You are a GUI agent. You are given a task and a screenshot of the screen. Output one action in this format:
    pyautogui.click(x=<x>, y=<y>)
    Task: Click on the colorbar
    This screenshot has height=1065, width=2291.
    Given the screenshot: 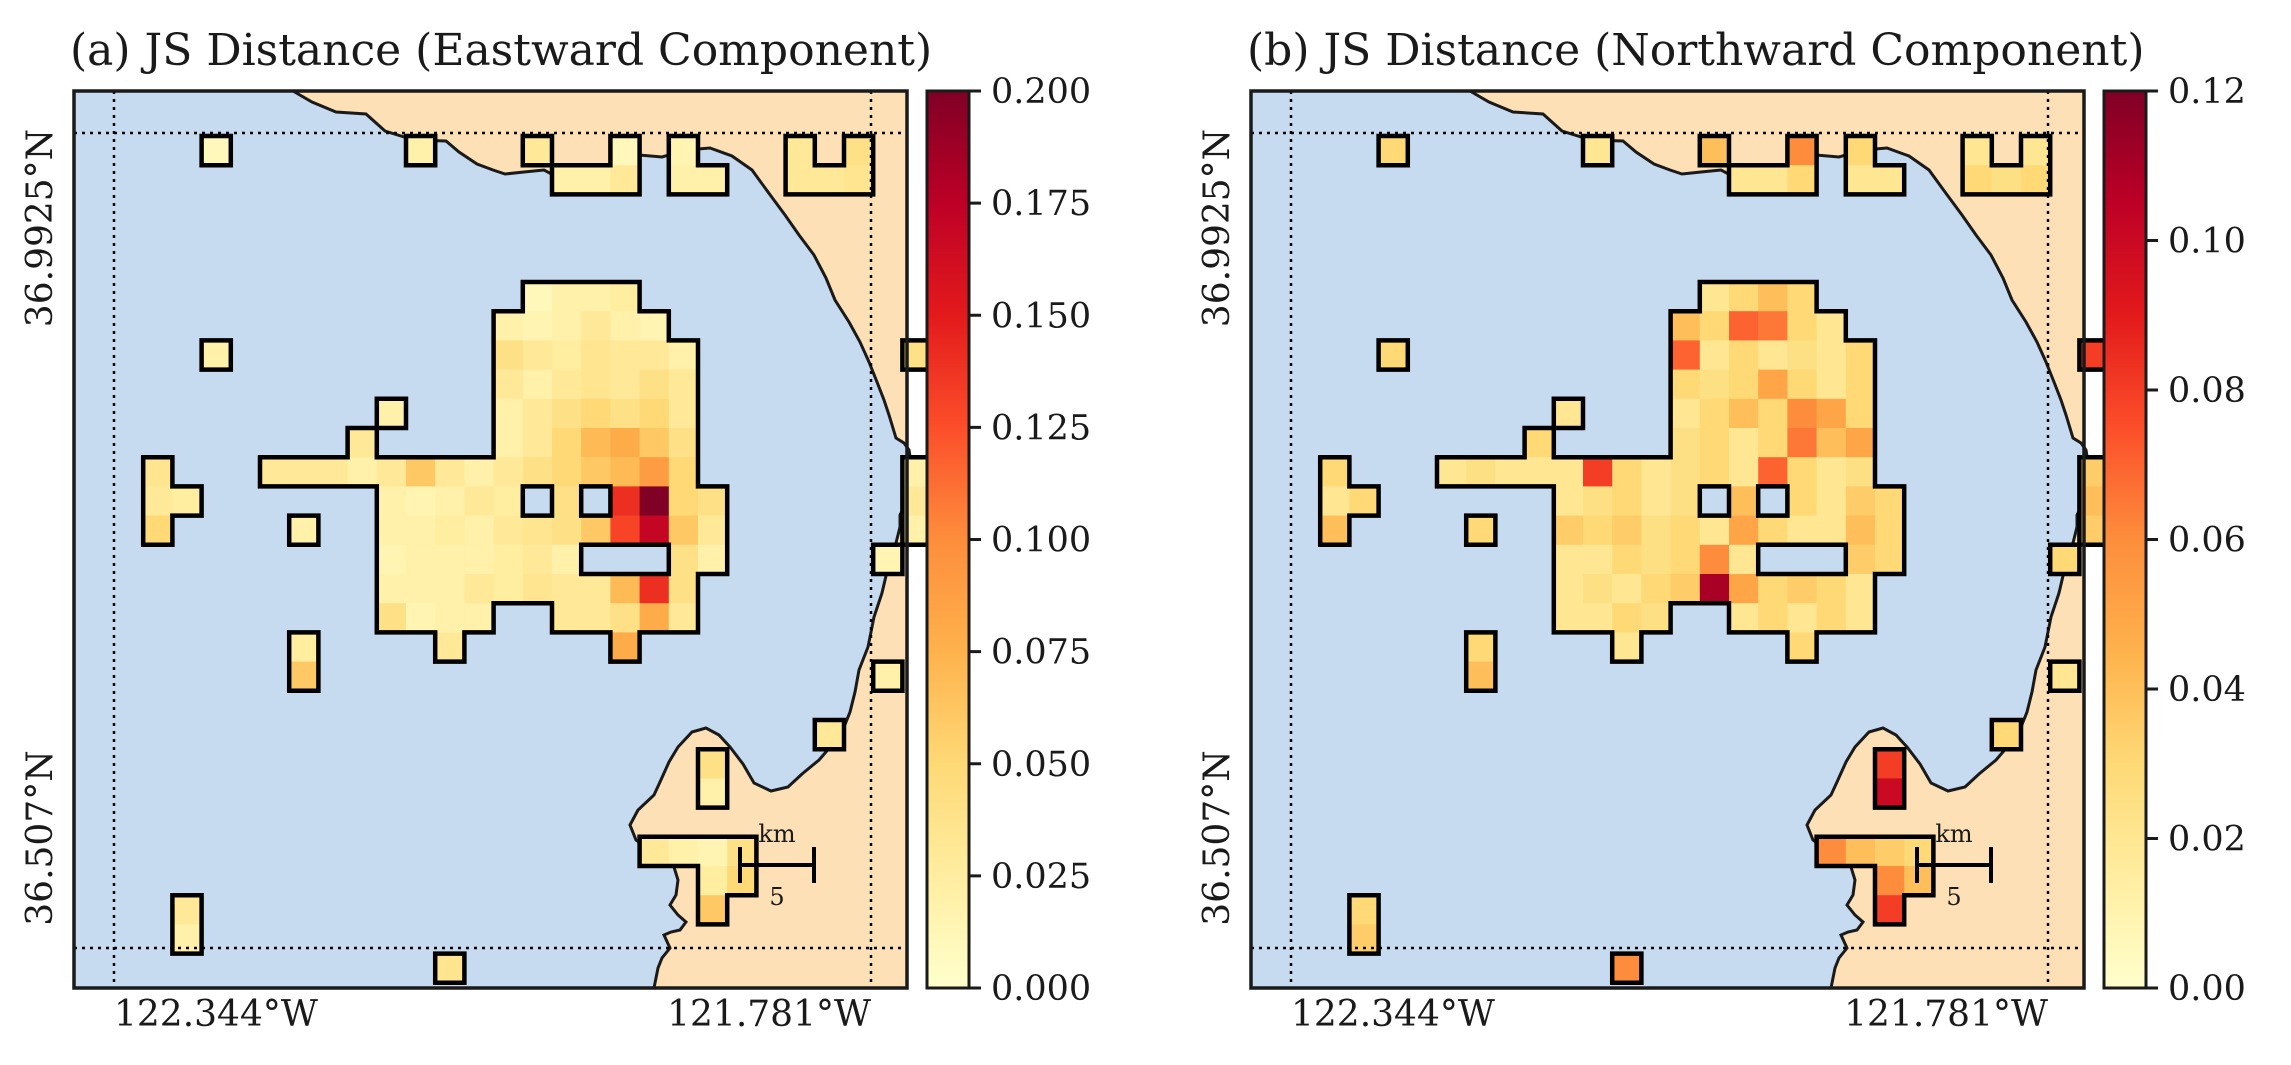 What is the action you would take?
    pyautogui.click(x=948, y=539)
    